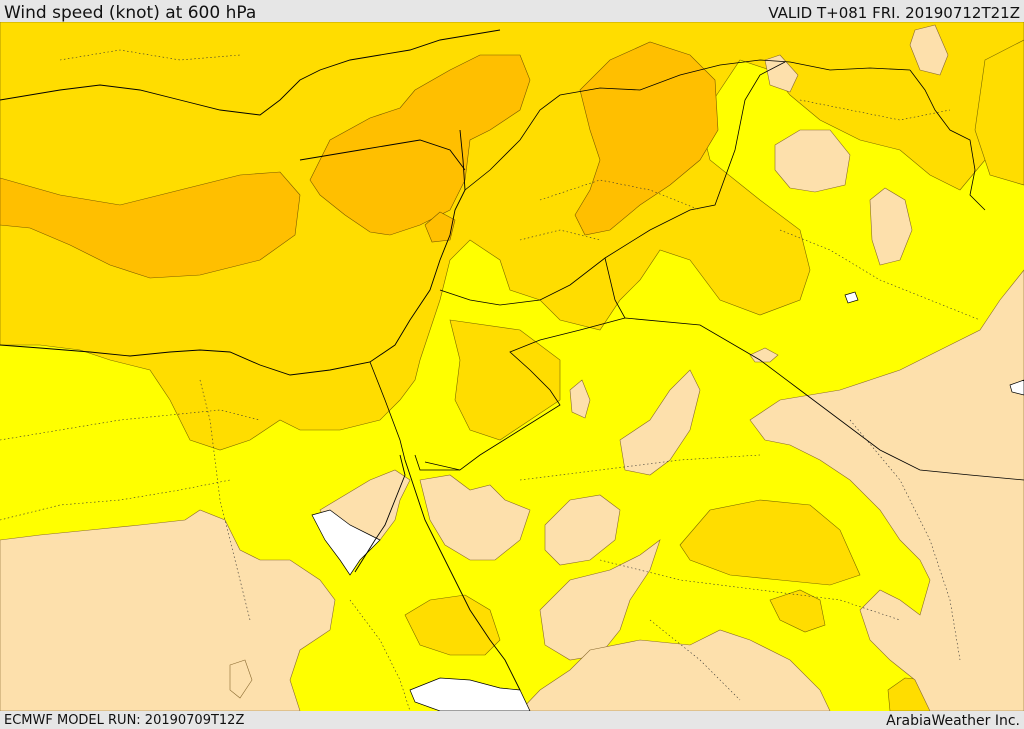 The image size is (1024, 729). I want to click on wind-zone-mid-arabia, so click(770, 542).